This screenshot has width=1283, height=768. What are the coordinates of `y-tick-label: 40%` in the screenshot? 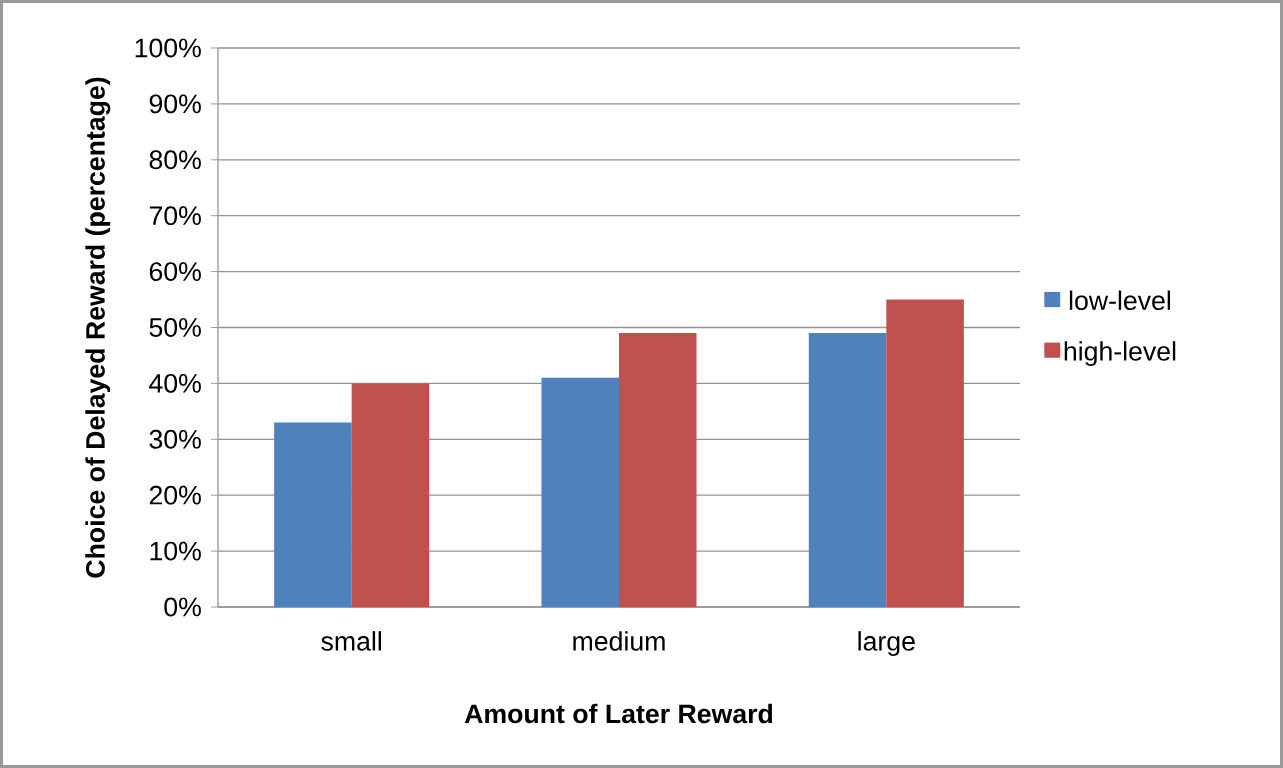 It's located at (175, 383).